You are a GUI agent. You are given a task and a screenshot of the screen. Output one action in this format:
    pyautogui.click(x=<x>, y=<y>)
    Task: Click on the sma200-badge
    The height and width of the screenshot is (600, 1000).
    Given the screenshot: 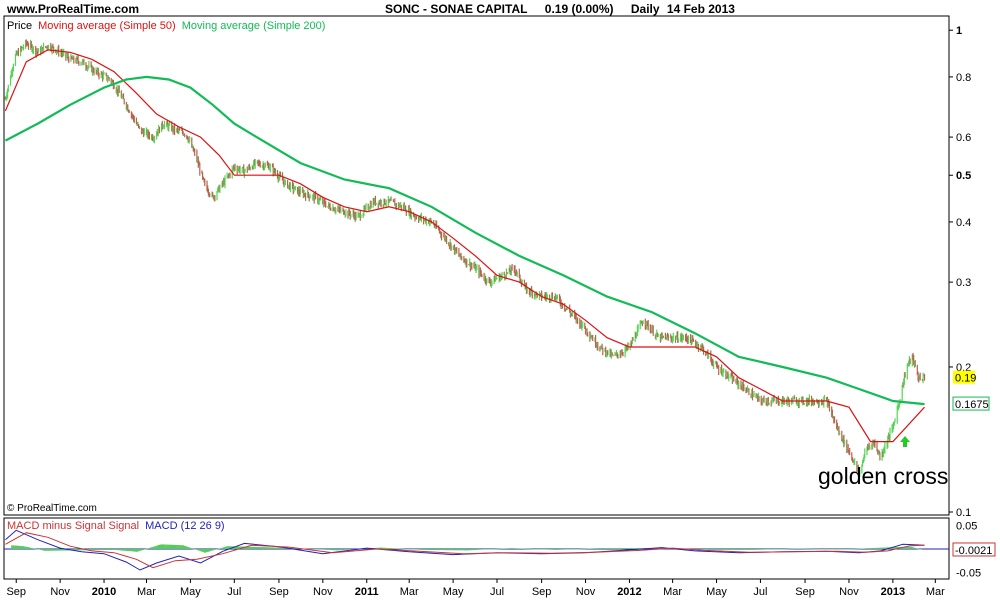 What is the action you would take?
    pyautogui.click(x=971, y=403)
    